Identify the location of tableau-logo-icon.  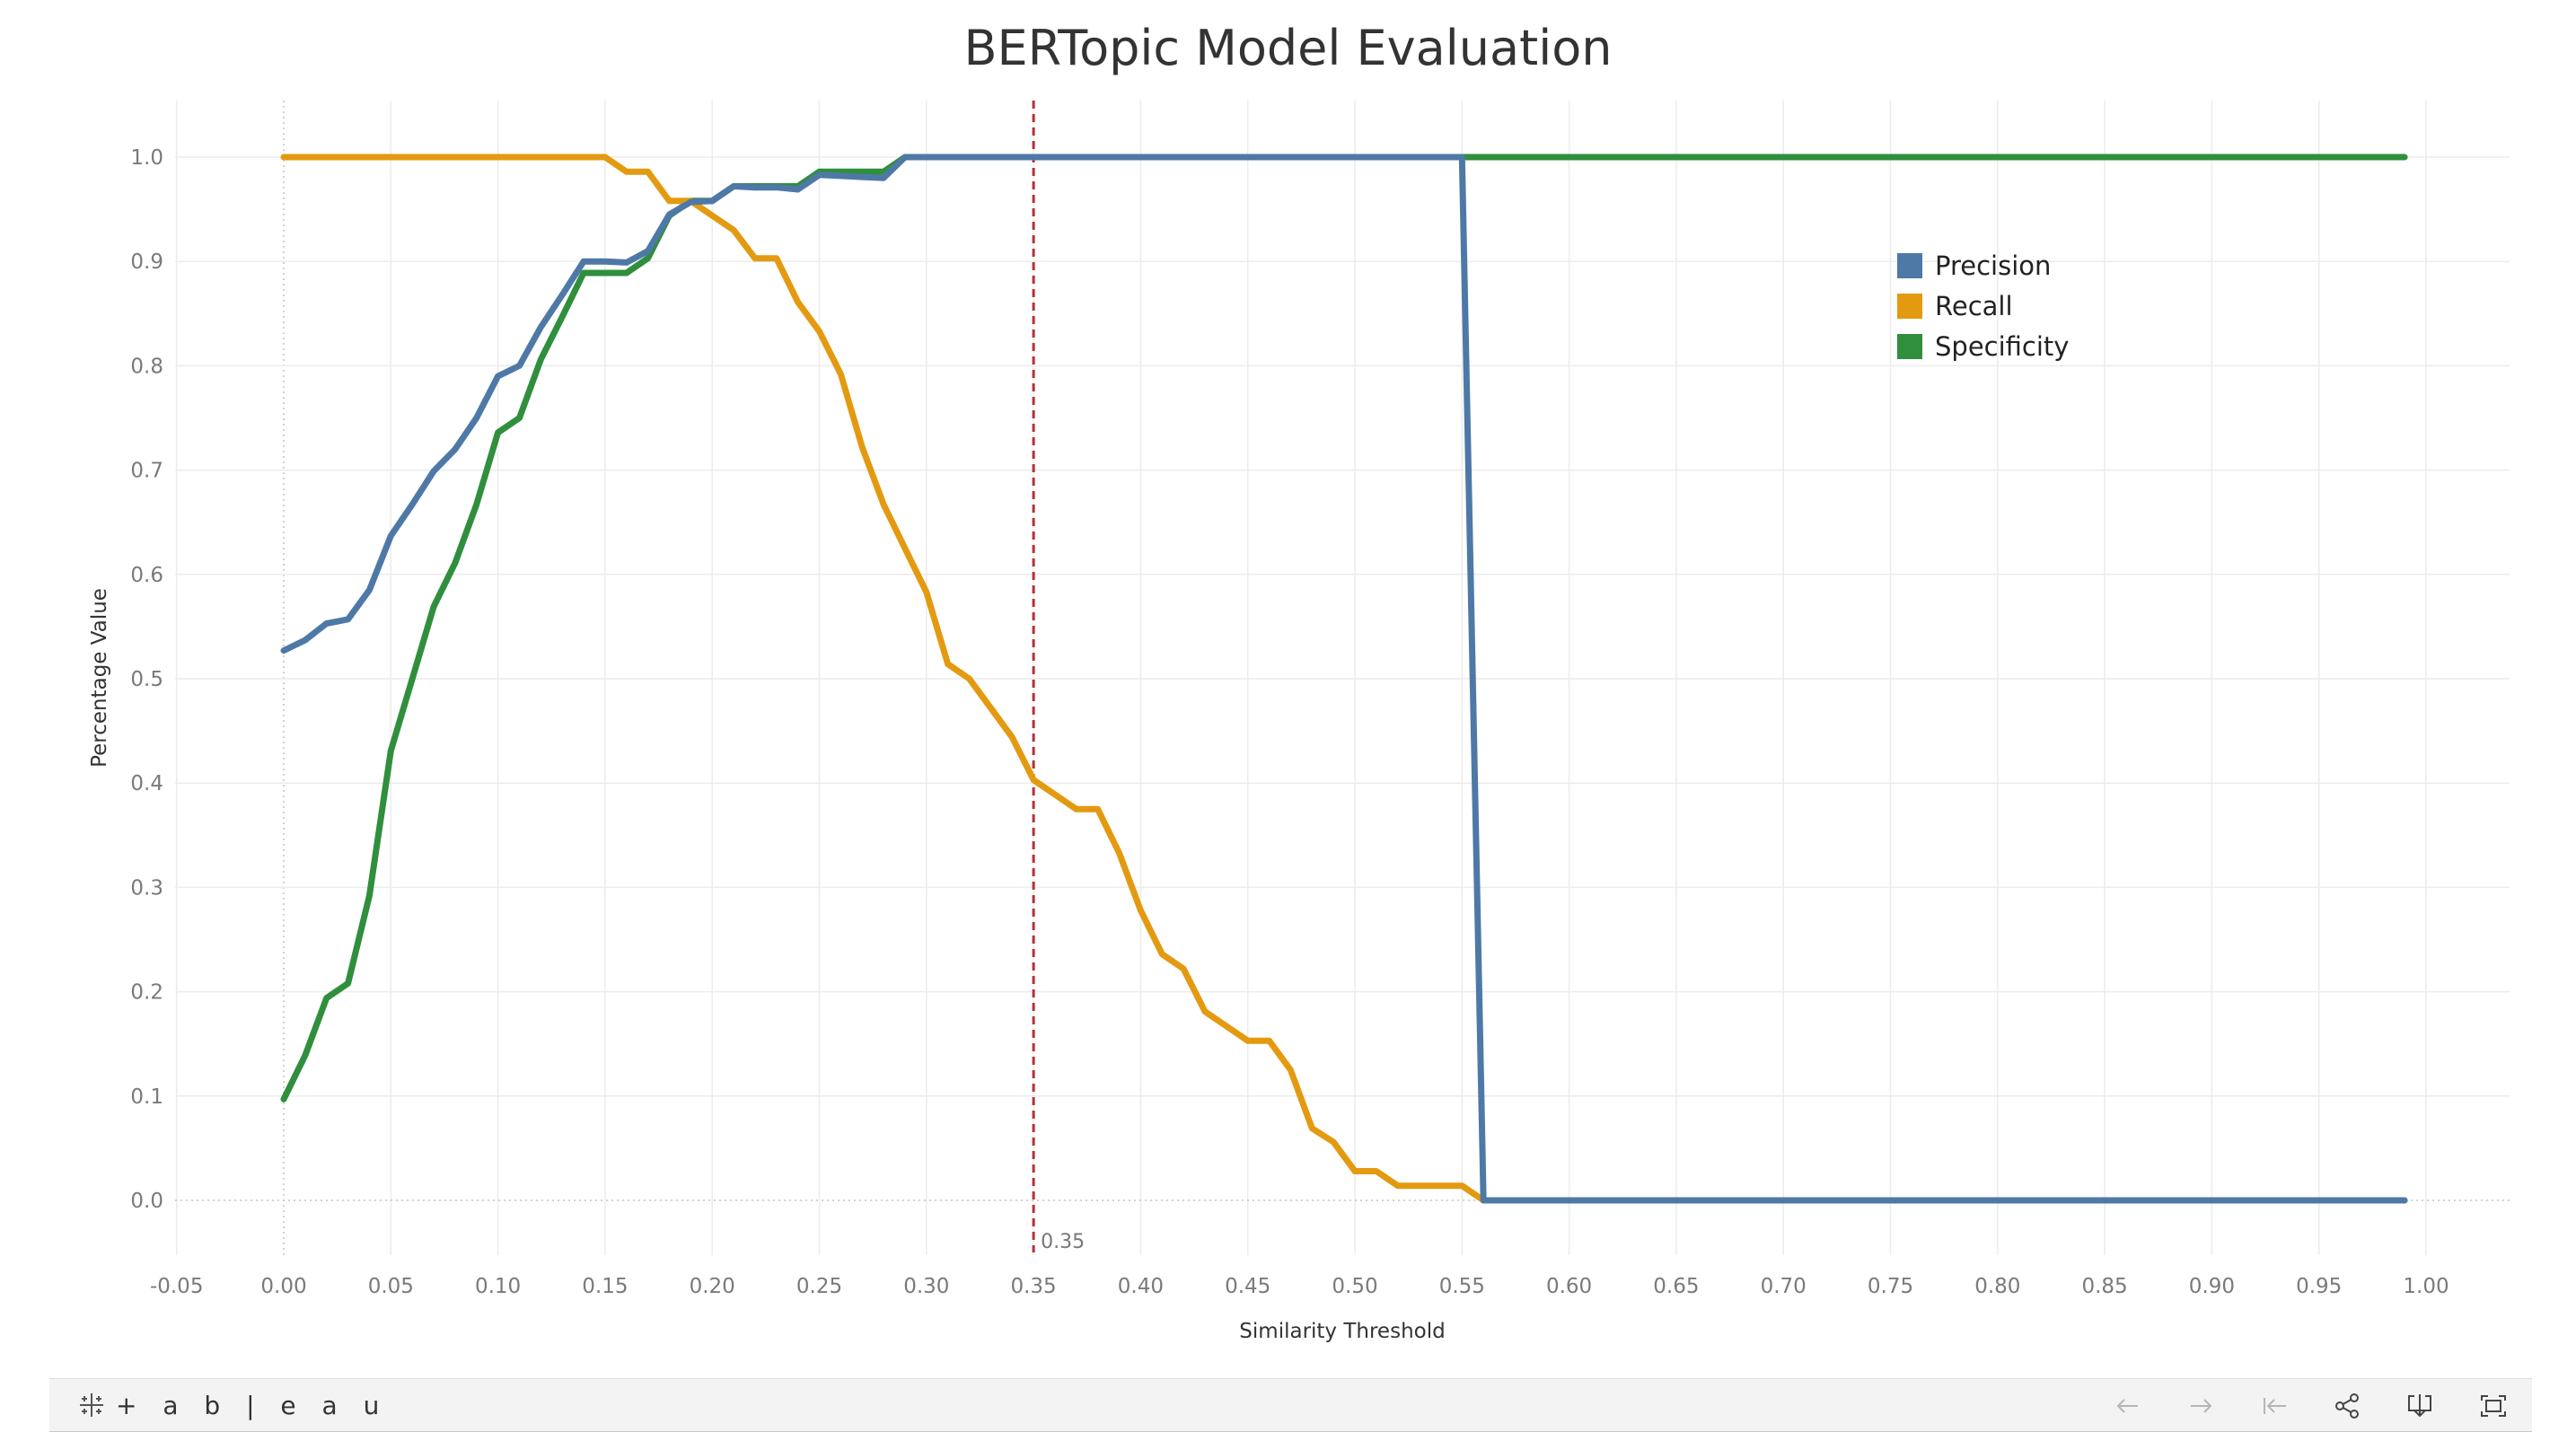
(91, 1405).